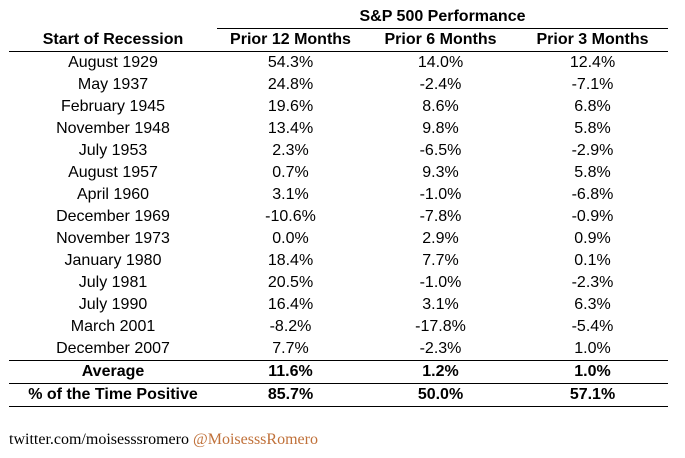 Image resolution: width=685 pixels, height=458 pixels. Describe the element at coordinates (338, 129) in the screenshot. I see `table-row: November 1948 13.4% 9.8% 5.8%` at that location.